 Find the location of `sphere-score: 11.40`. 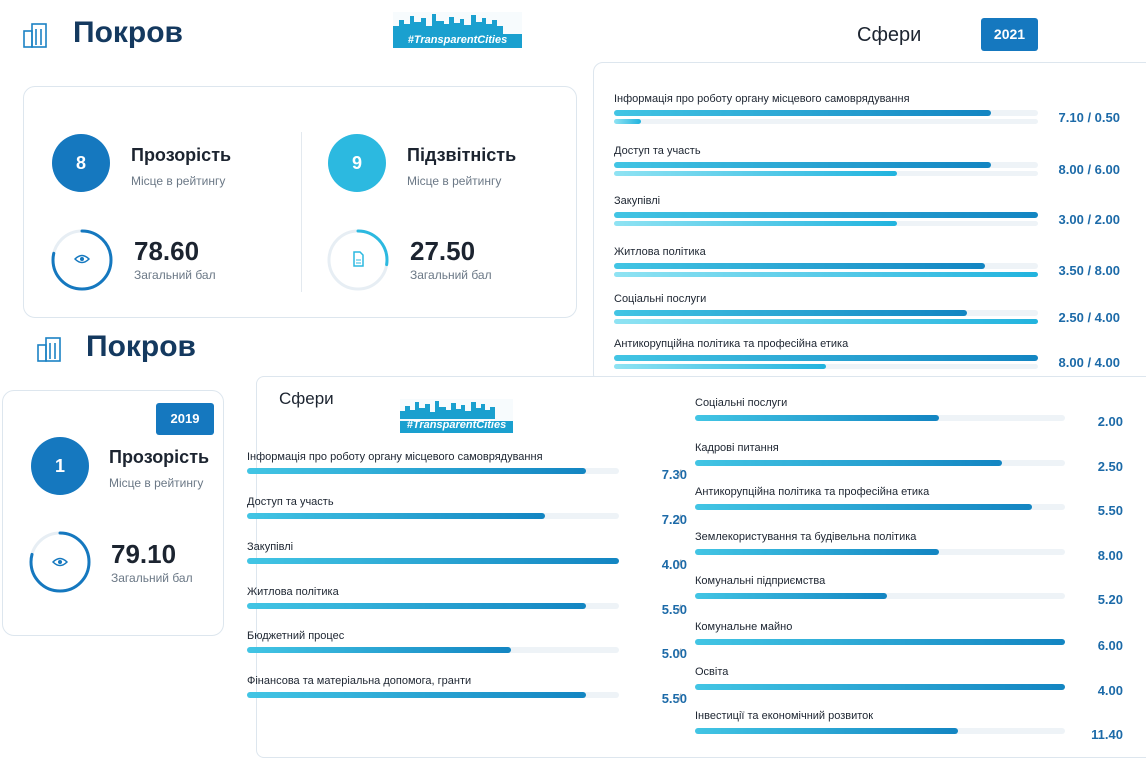

sphere-score: 11.40 is located at coordinates (1107, 734).